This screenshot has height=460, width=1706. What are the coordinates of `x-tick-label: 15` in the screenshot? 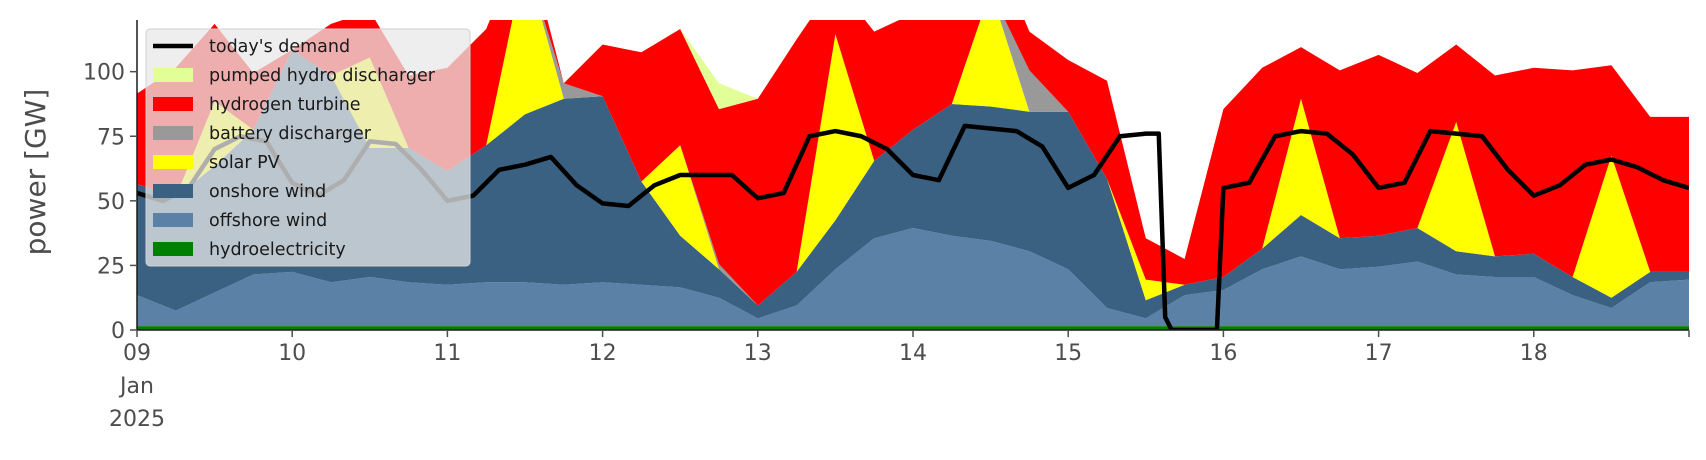 It's located at (1068, 353).